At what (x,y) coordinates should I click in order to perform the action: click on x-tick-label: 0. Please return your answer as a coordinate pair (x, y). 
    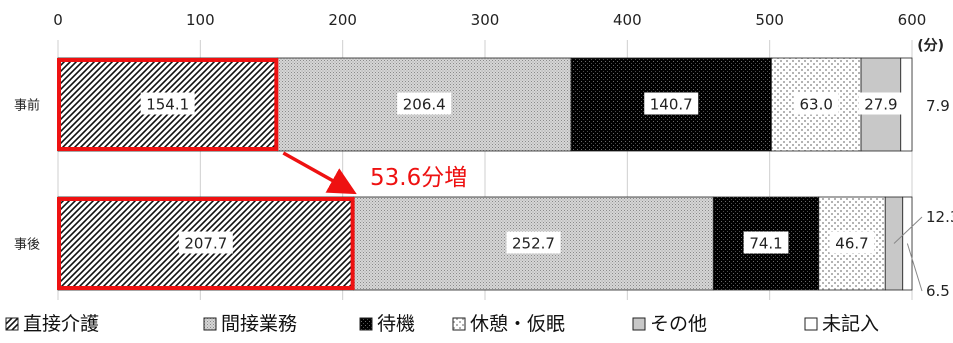
    Looking at the image, I should click on (58, 20).